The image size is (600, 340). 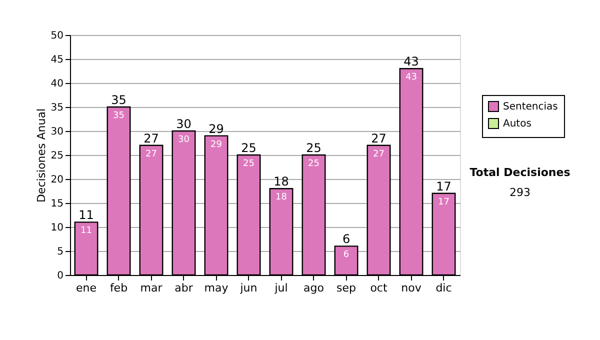 I want to click on x-tick-label: sep, so click(x=346, y=288).